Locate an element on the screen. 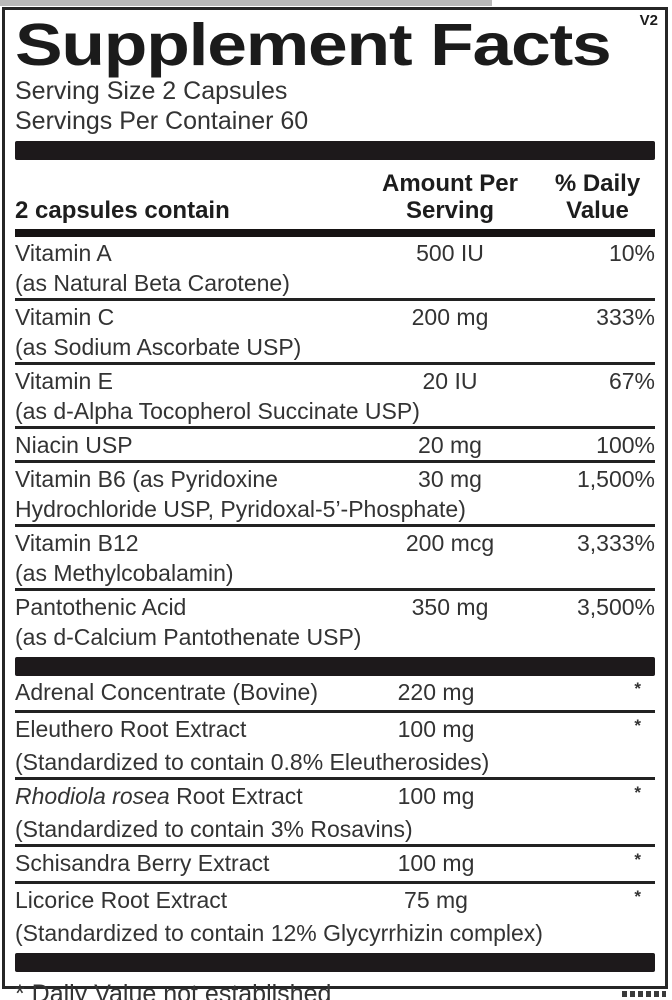 The width and height of the screenshot is (672, 1000). daily-value: 10% is located at coordinates (631, 253).